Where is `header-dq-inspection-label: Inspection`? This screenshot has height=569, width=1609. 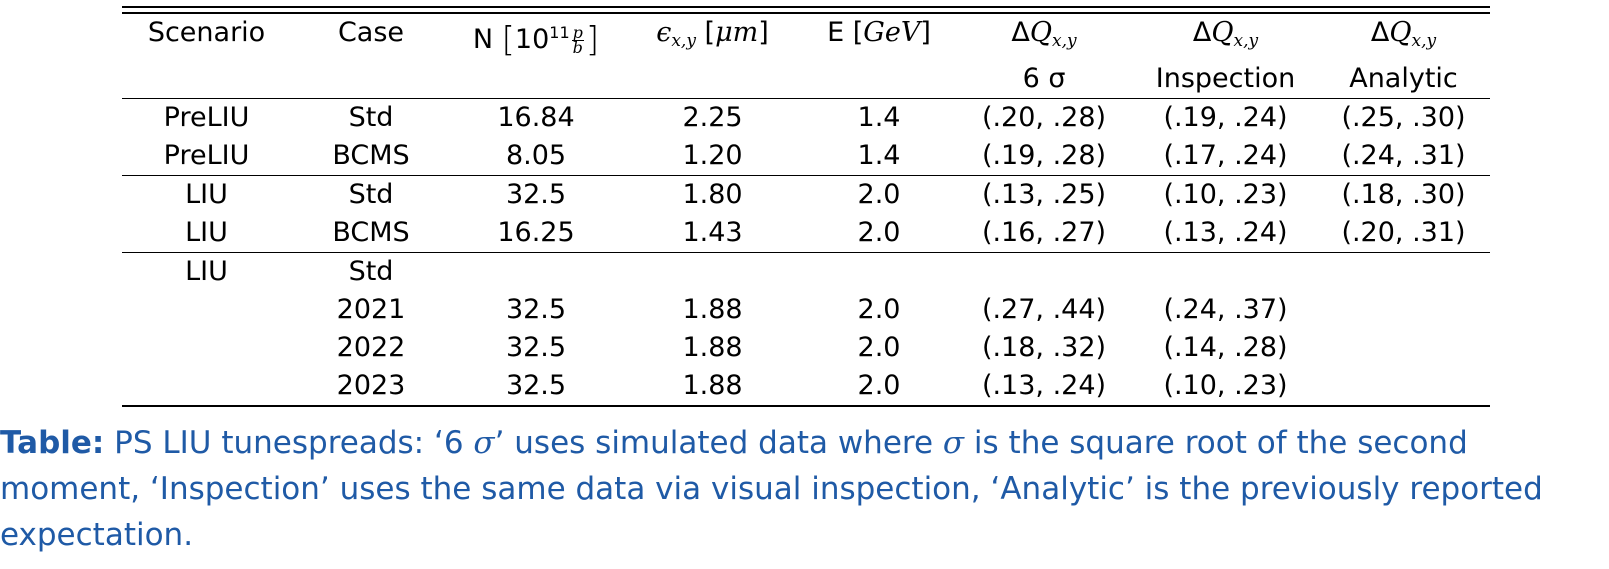
header-dq-inspection-label: Inspection is located at coordinates (1225, 78).